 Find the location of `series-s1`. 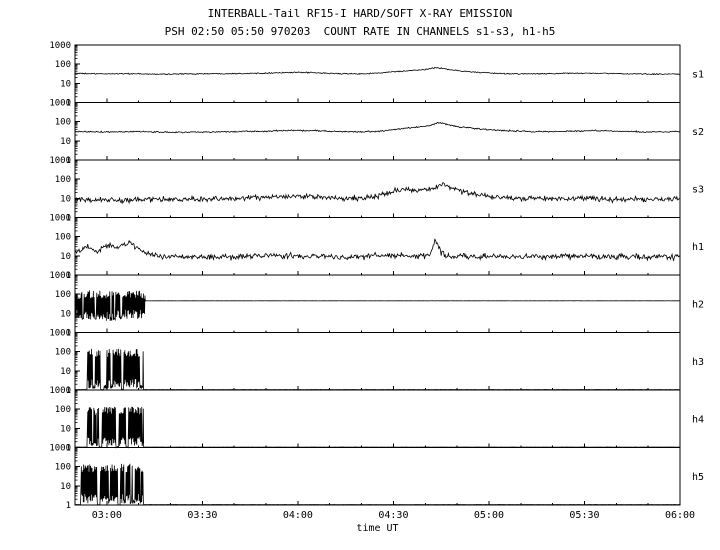

series-s1 is located at coordinates (377, 71).